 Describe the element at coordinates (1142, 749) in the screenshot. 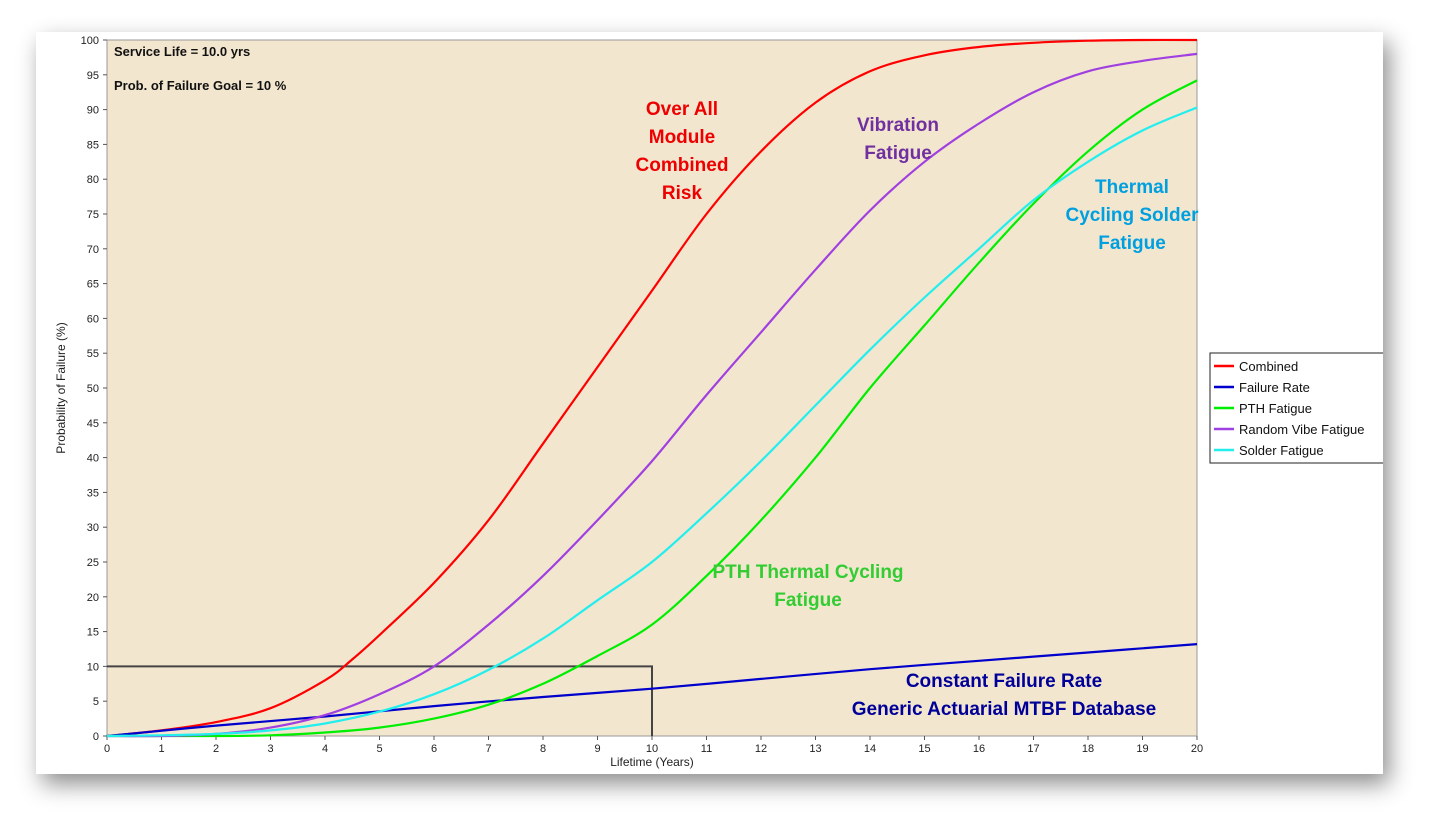

I see `x-tick-label: 19` at that location.